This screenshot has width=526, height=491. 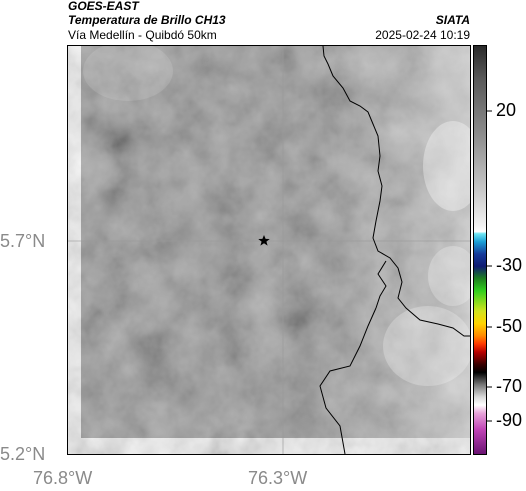 What do you see at coordinates (381, 284) in the screenshot?
I see `department-boundary-branch` at bounding box center [381, 284].